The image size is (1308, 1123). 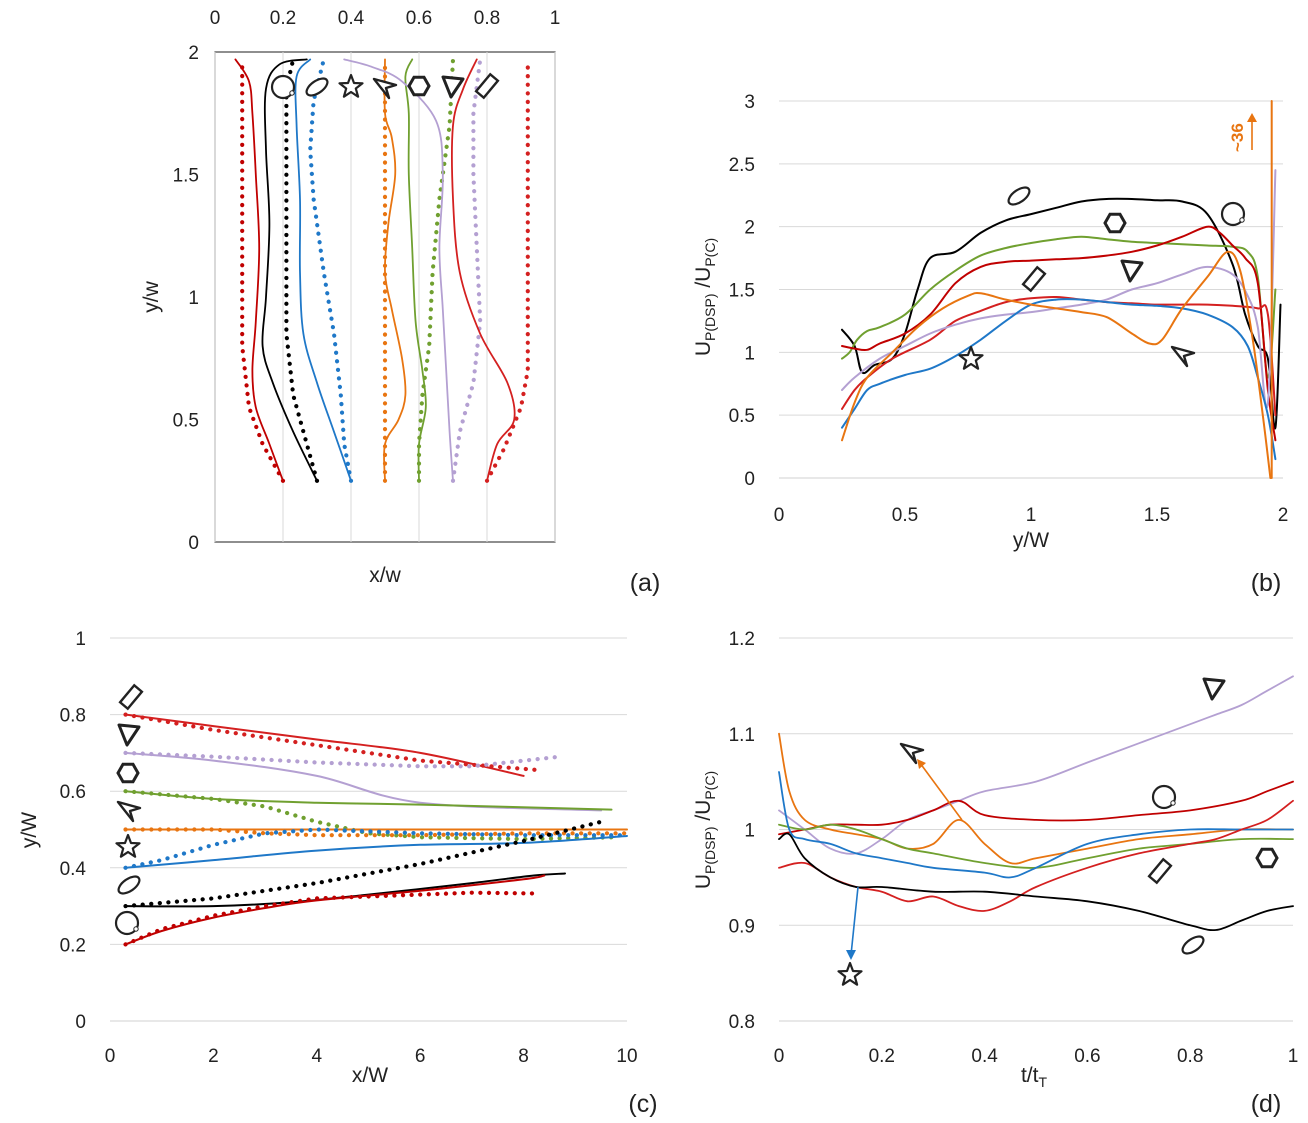 I want to click on legend-hexagon-icon, so click(x=419, y=86).